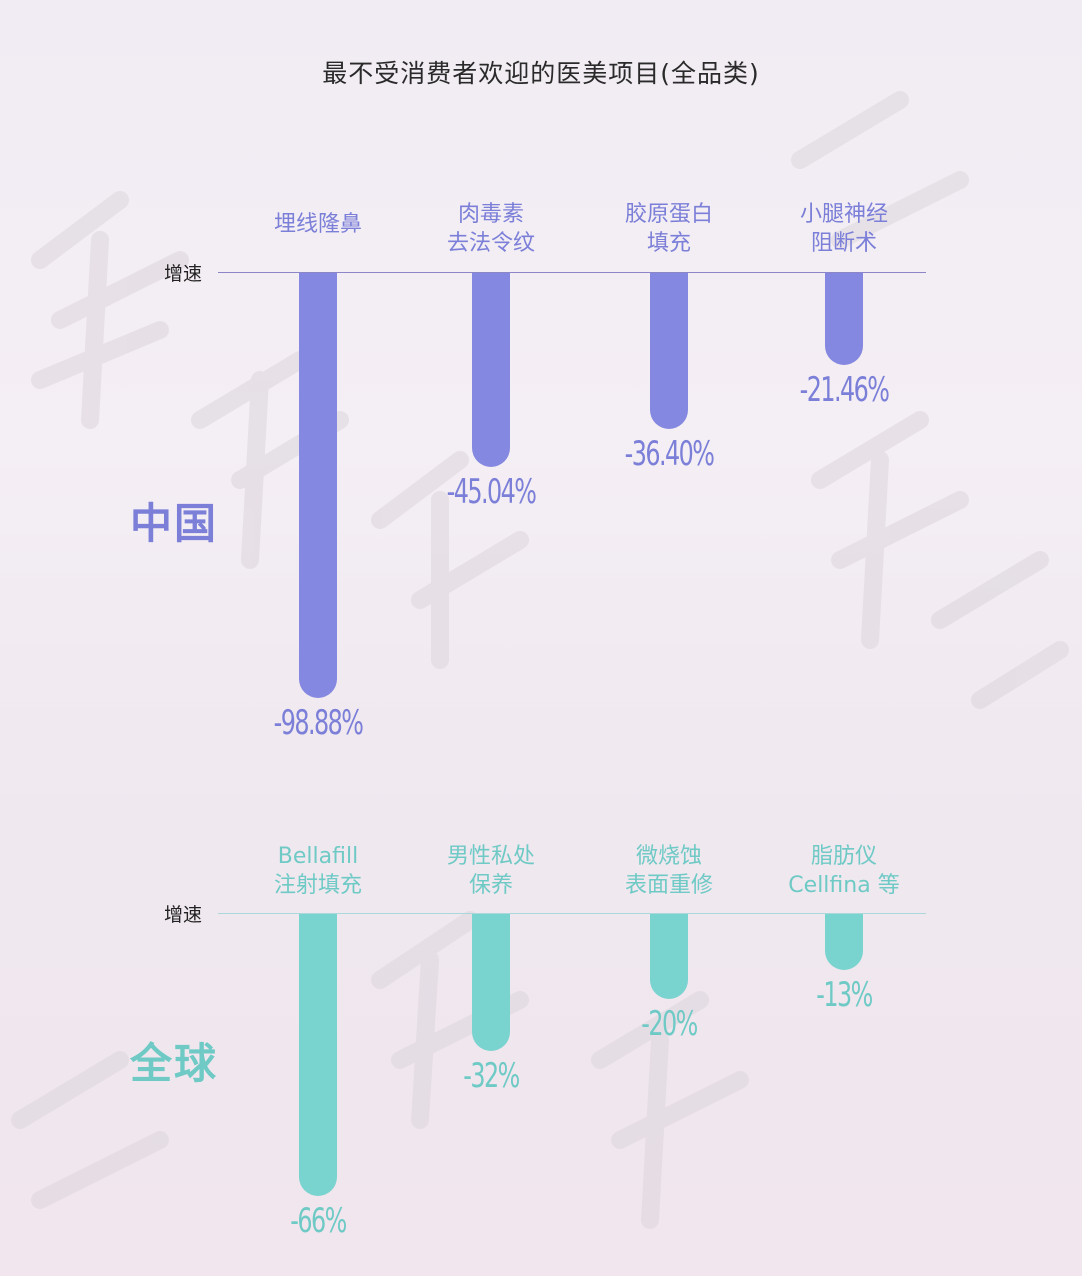 This screenshot has height=1276, width=1082. What do you see at coordinates (668, 214) in the screenshot?
I see `category-label-line: 胶原蛋白` at bounding box center [668, 214].